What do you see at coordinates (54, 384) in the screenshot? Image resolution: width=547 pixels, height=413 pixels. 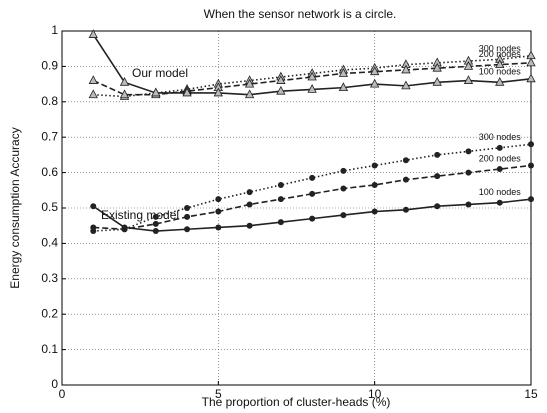 I see `y-tick-label: 0` at bounding box center [54, 384].